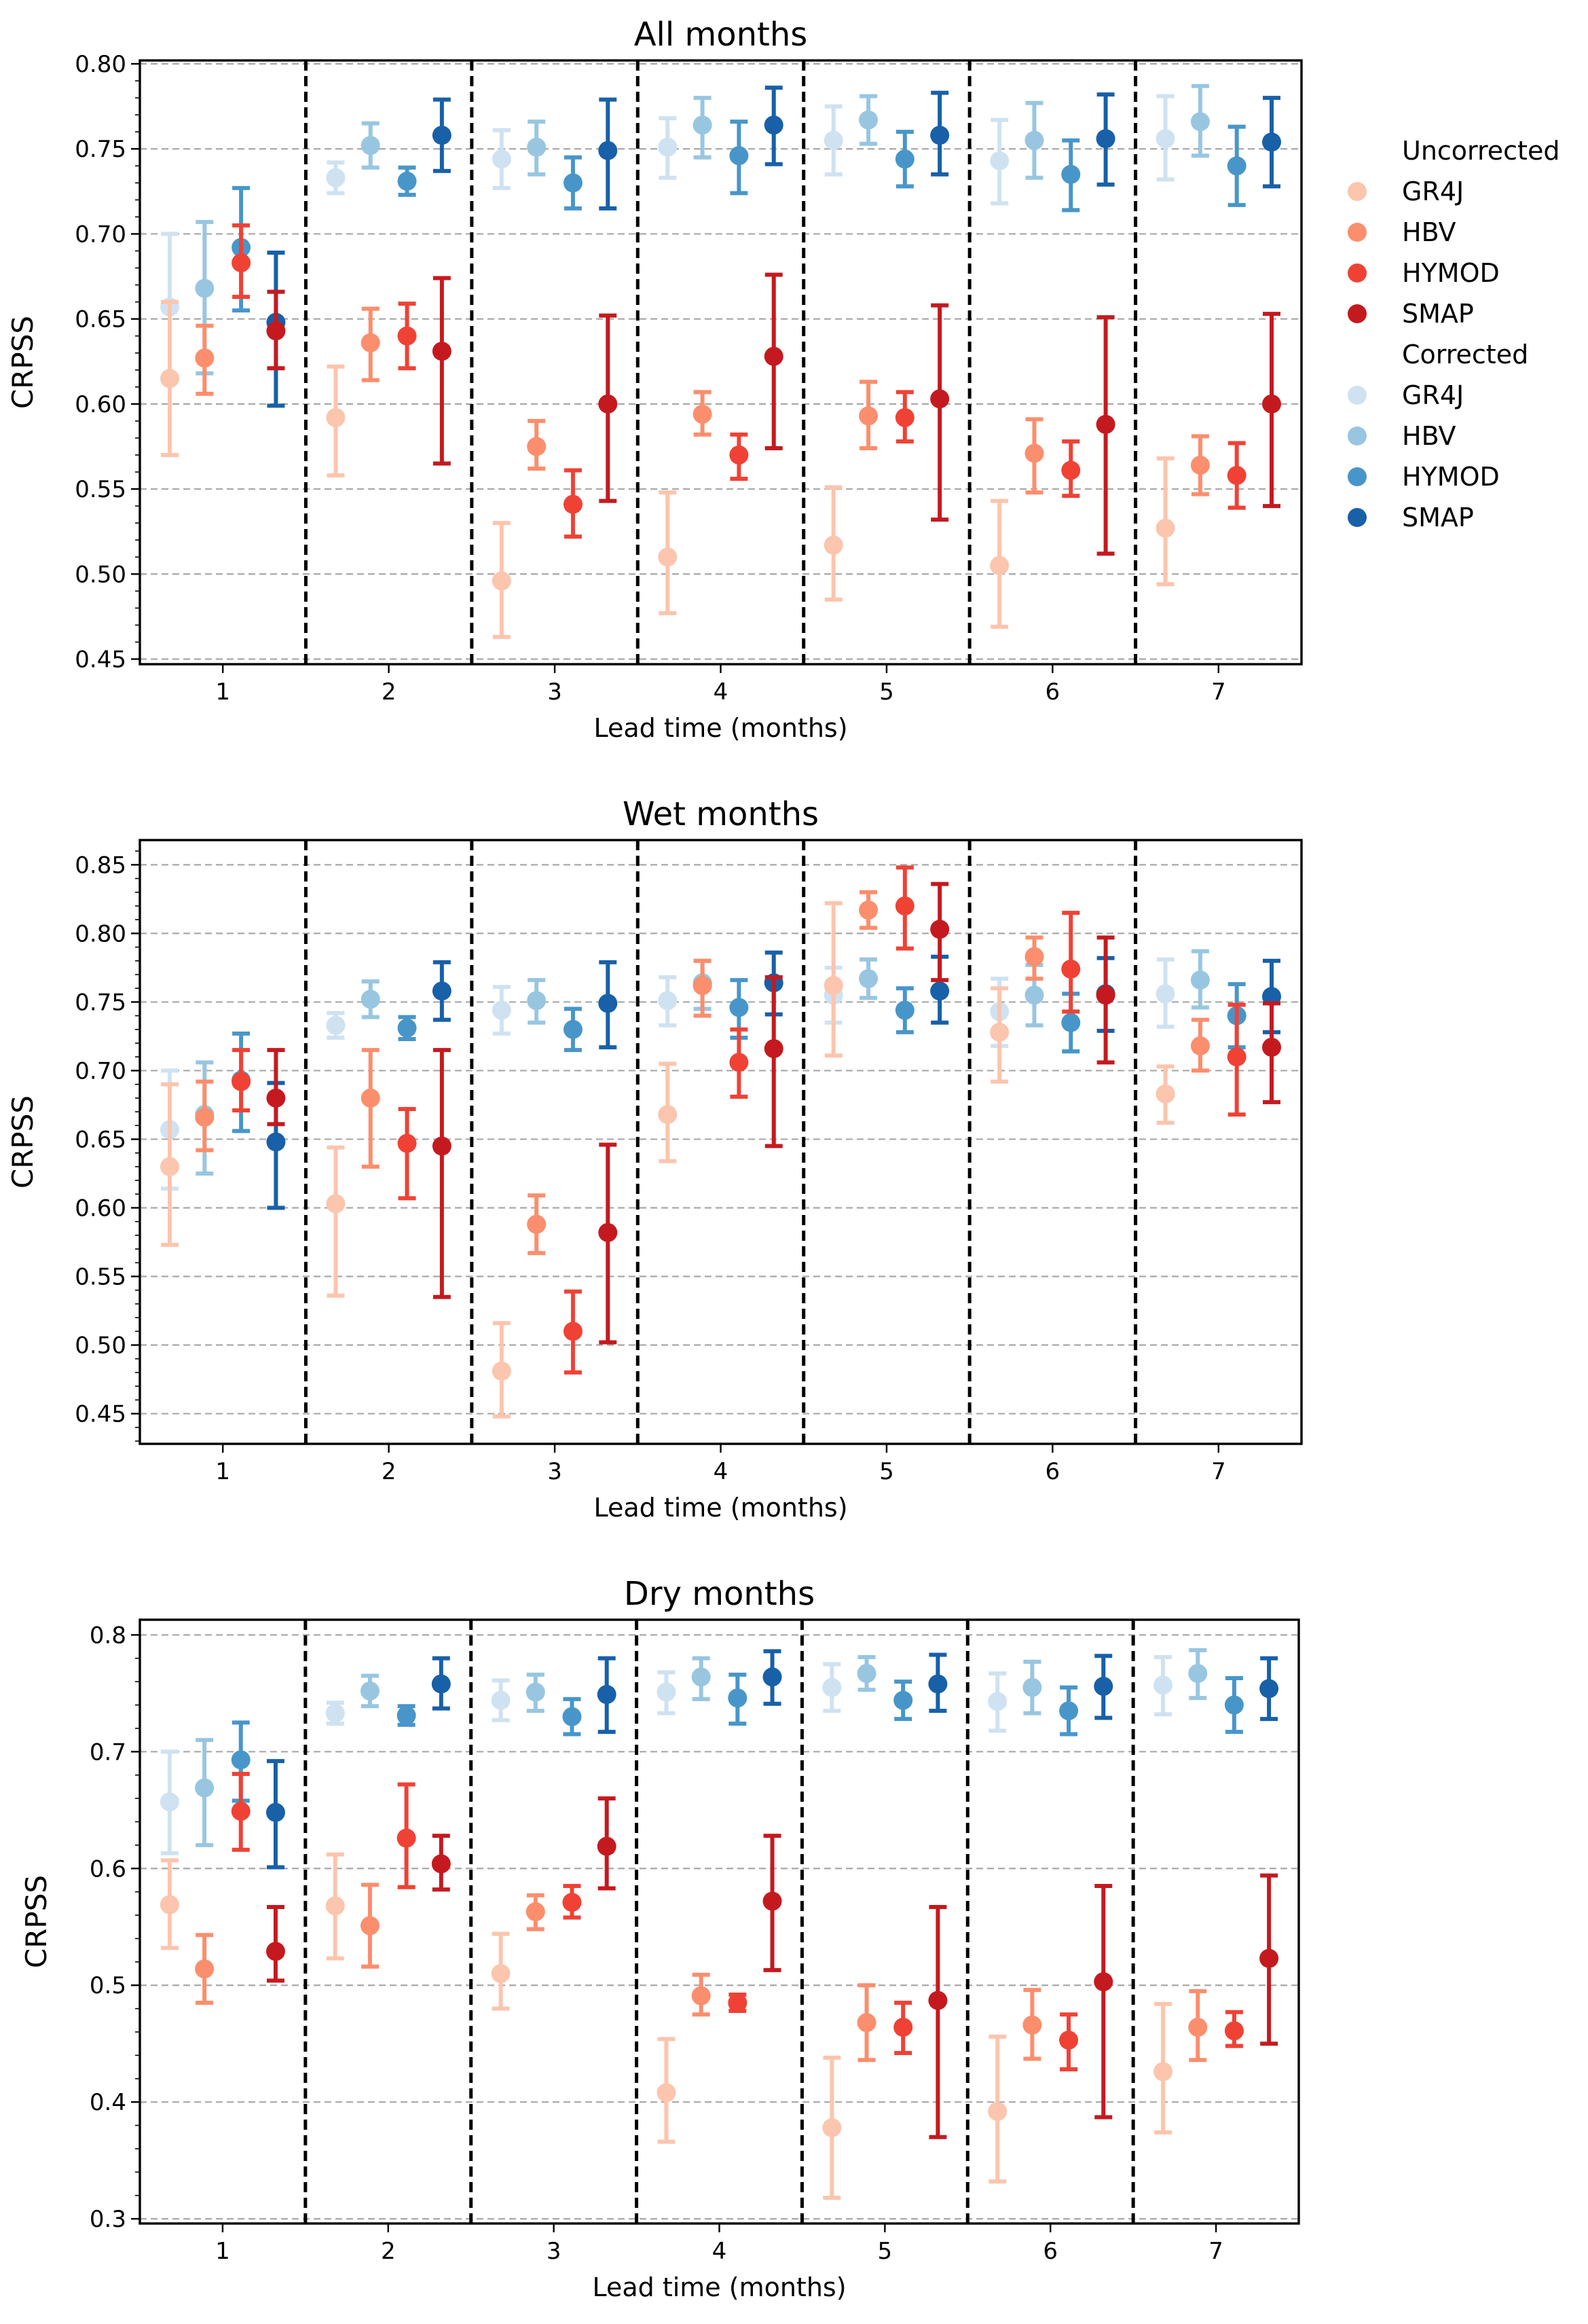  I want to click on series-uncorrected-gr4j, so click(666, 2026).